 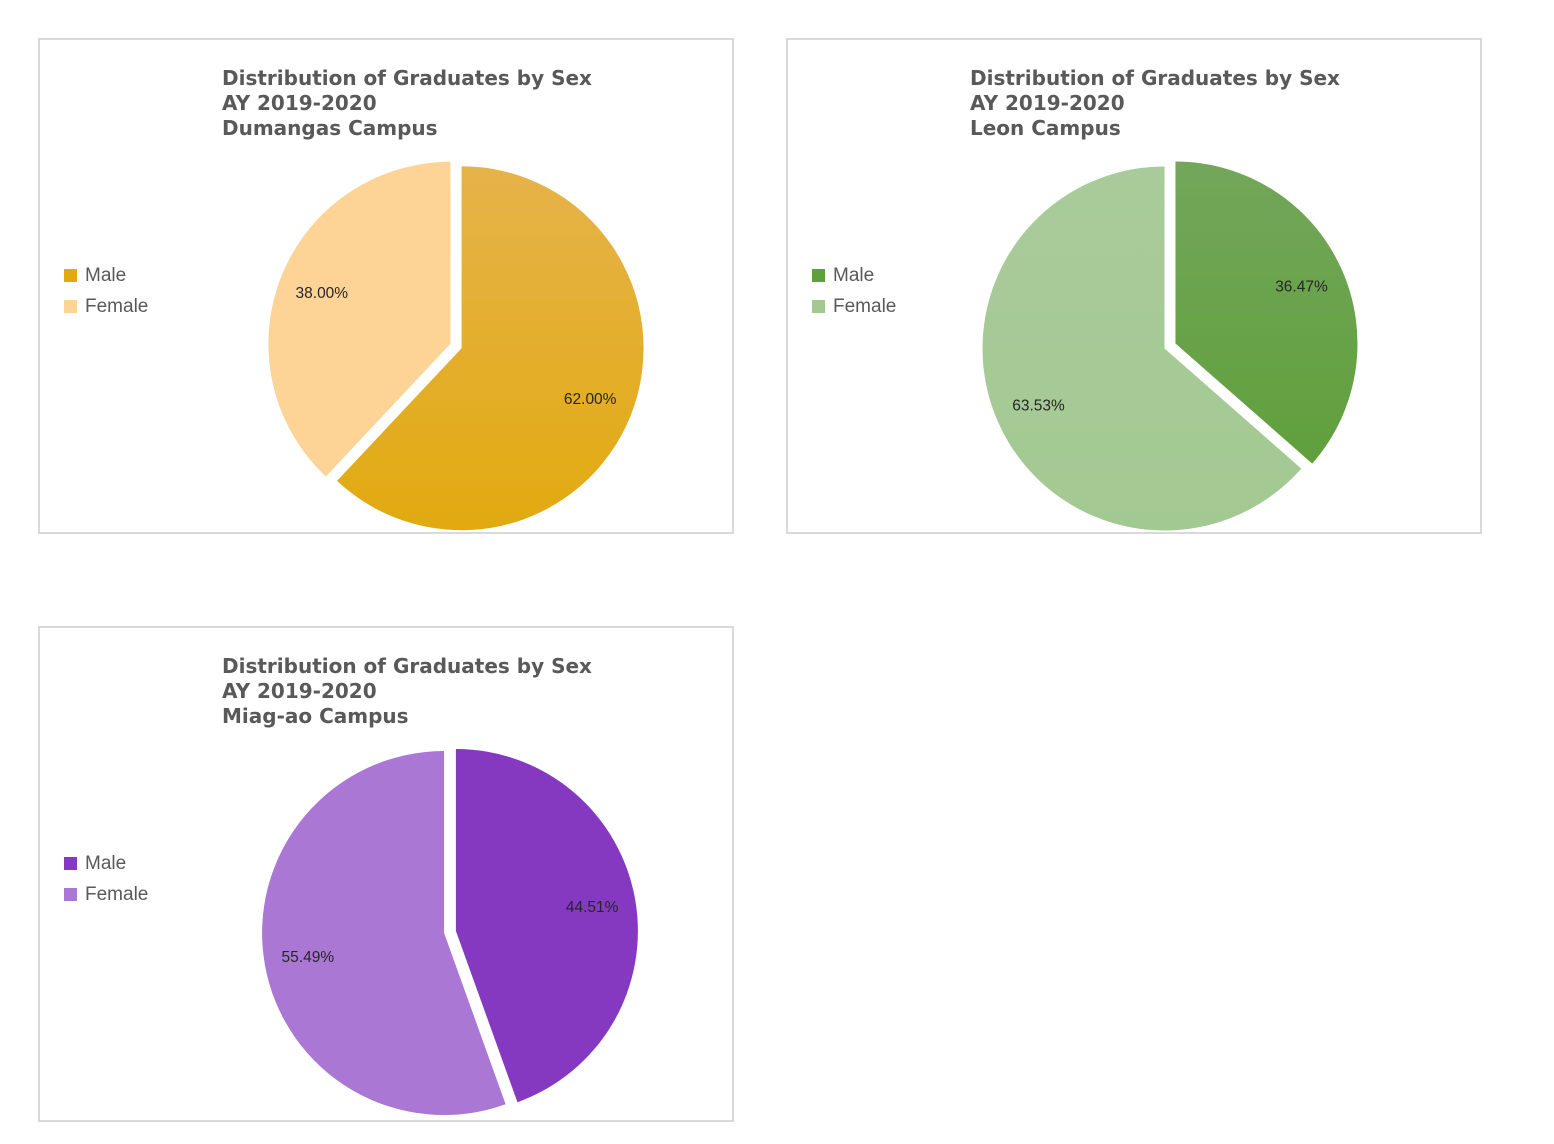 I want to click on chart-subtitle-campus: Dumangas Campus, so click(x=330, y=128).